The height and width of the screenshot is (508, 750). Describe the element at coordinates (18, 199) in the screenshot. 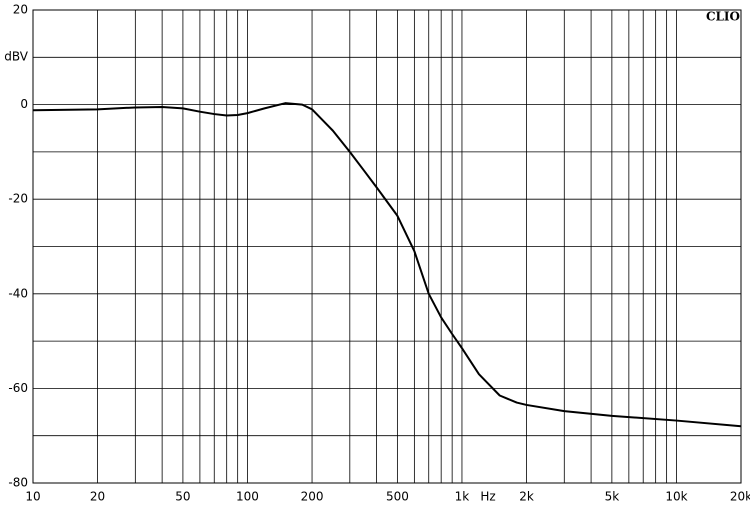

I see `y-tick-label: -20` at that location.